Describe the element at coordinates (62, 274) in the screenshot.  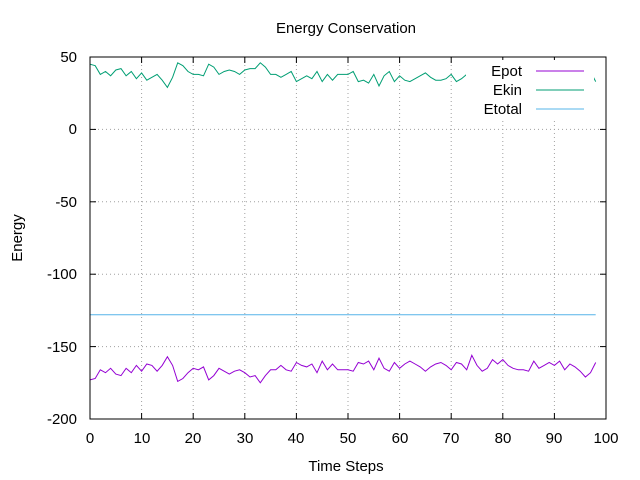
I see `y-tick-label: -100` at that location.